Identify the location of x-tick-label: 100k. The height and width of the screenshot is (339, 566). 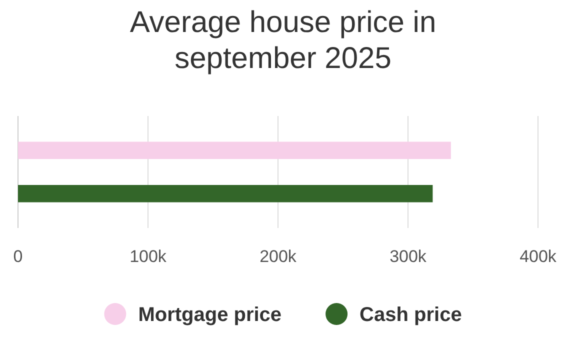
(148, 256).